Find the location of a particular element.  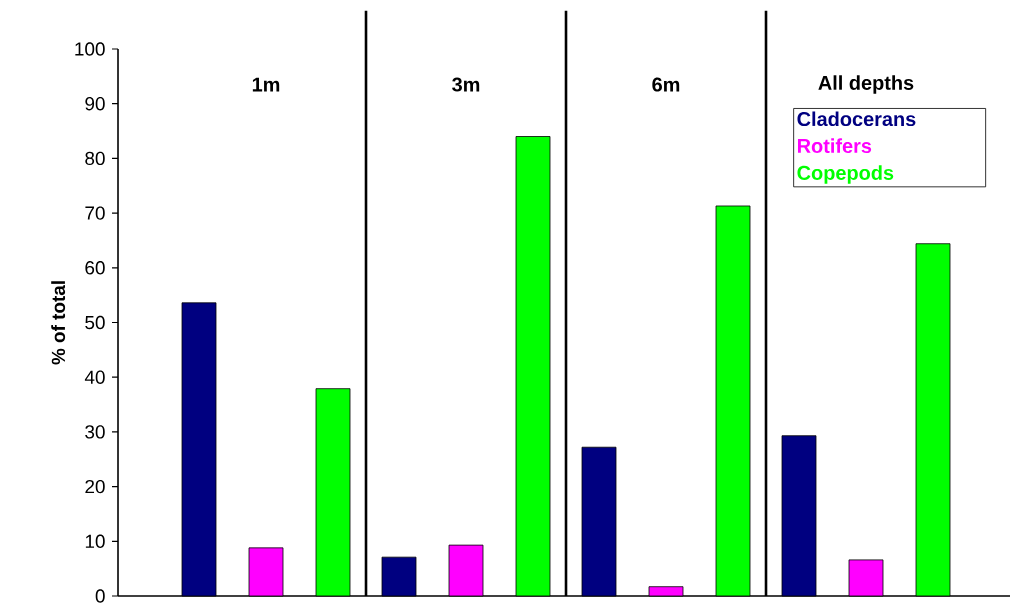

y-tick-label: 70 is located at coordinates (95, 213).